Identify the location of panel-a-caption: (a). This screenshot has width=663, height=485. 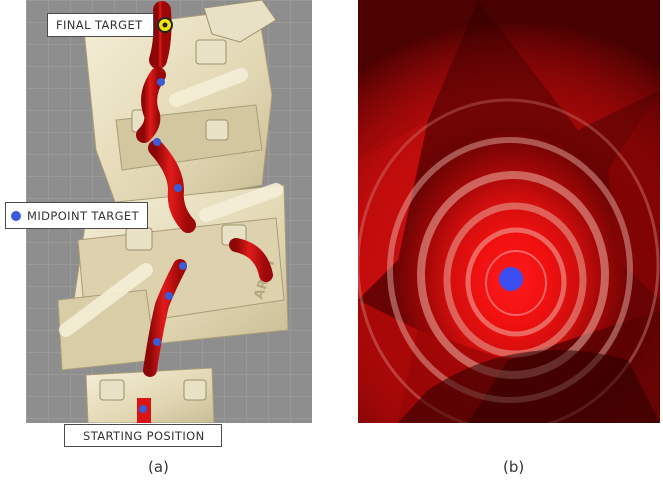
(158, 467).